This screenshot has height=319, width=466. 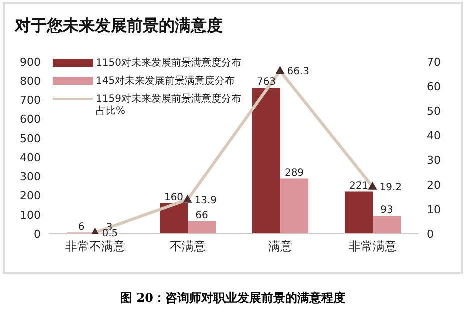 What do you see at coordinates (30, 62) in the screenshot?
I see `y-tick-label: 900` at bounding box center [30, 62].